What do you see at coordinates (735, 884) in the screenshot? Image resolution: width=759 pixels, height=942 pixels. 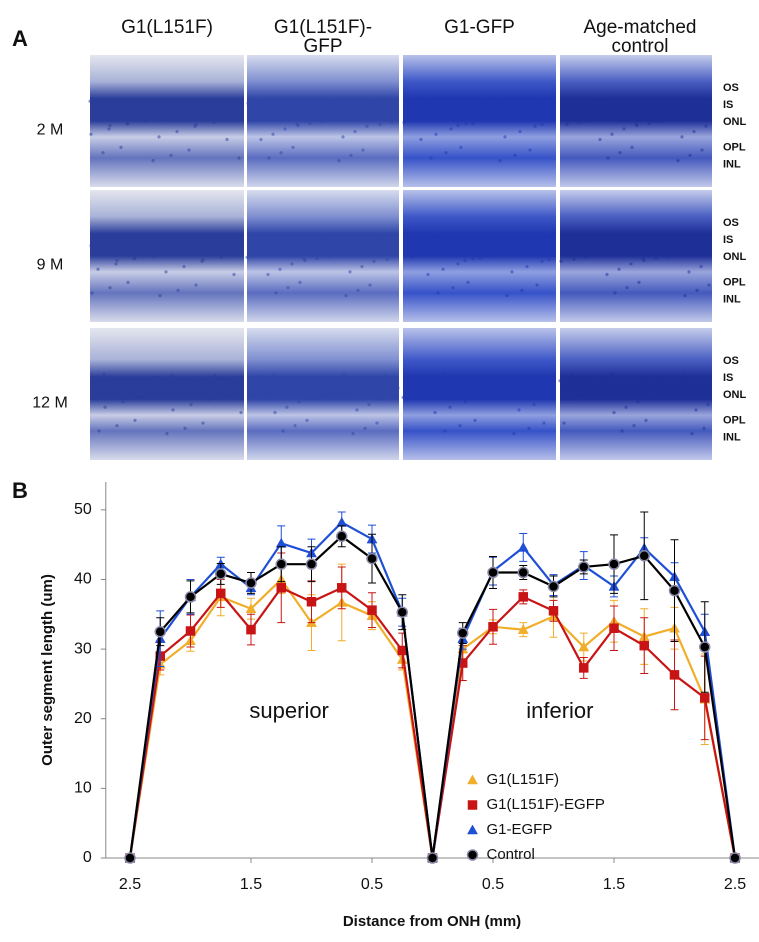 I see `x-tick-label: 2.5` at bounding box center [735, 884].